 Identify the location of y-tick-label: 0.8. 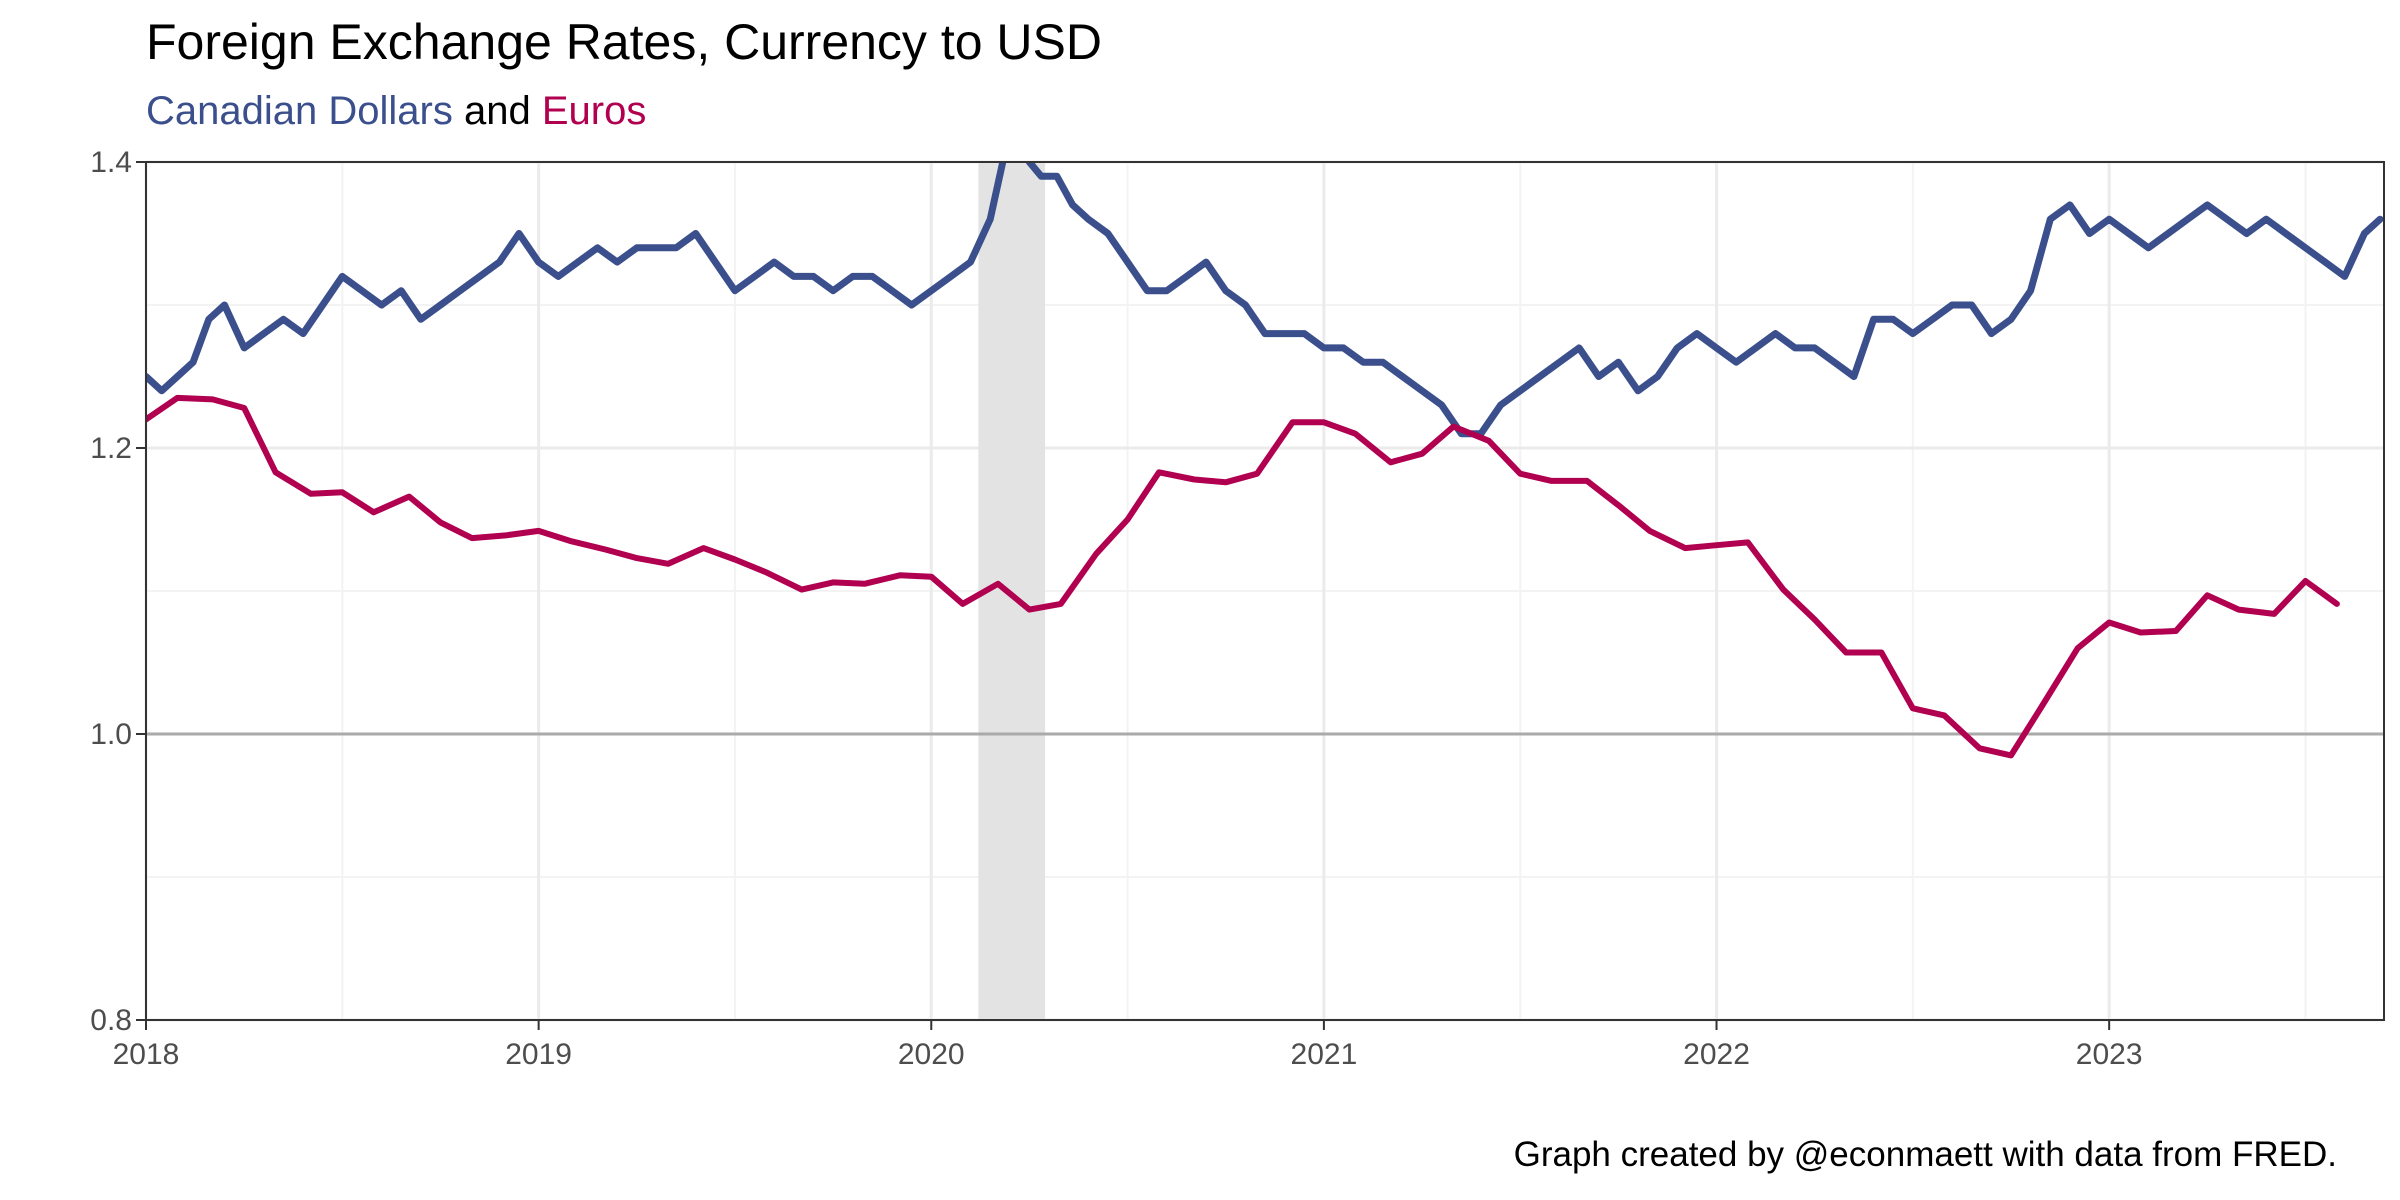
(111, 1020).